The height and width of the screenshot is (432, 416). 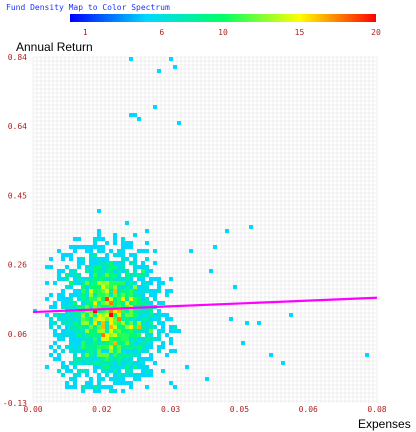 What do you see at coordinates (204, 409) in the screenshot?
I see `x-axis-ticks: 0.00 0.02 0.03 0.05 0.06 0.08` at bounding box center [204, 409].